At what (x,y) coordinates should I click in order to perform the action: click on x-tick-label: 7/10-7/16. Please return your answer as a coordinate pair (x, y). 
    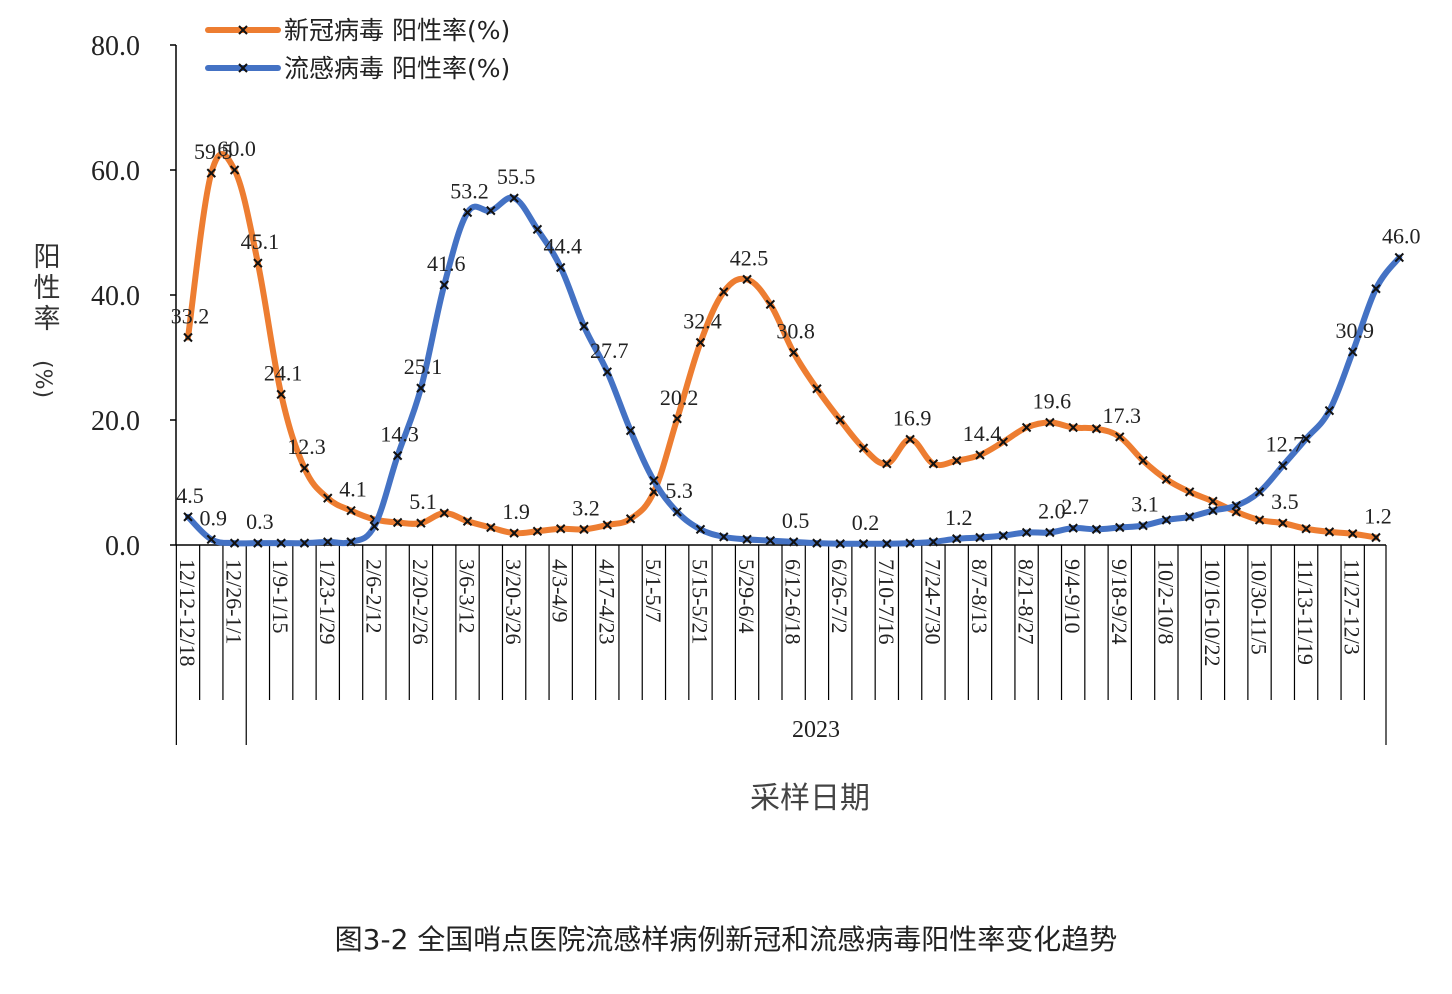
    Looking at the image, I should click on (886, 602).